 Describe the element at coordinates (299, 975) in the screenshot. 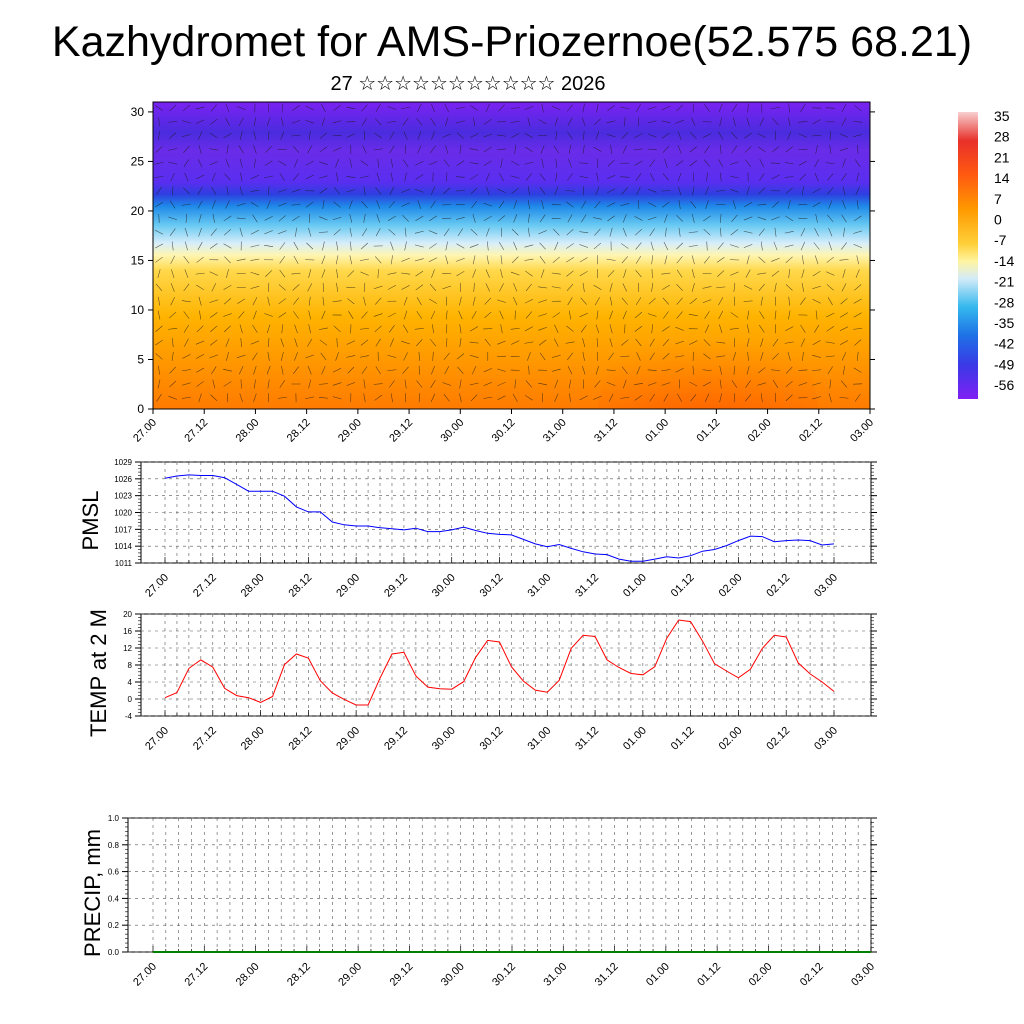

I see `x-tick-label: 28.12` at that location.